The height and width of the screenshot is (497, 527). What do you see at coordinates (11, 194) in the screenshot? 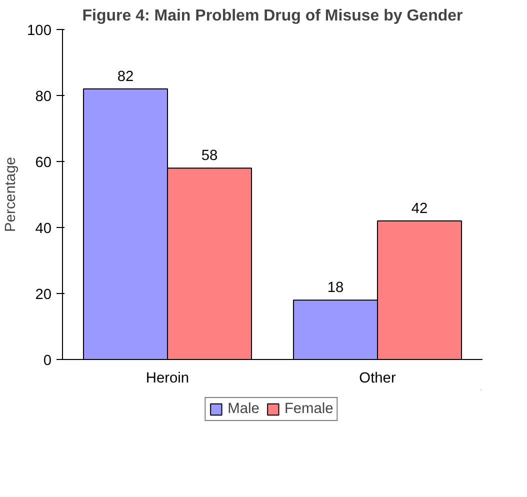
I see `y-axis-title: Percentage` at bounding box center [11, 194].